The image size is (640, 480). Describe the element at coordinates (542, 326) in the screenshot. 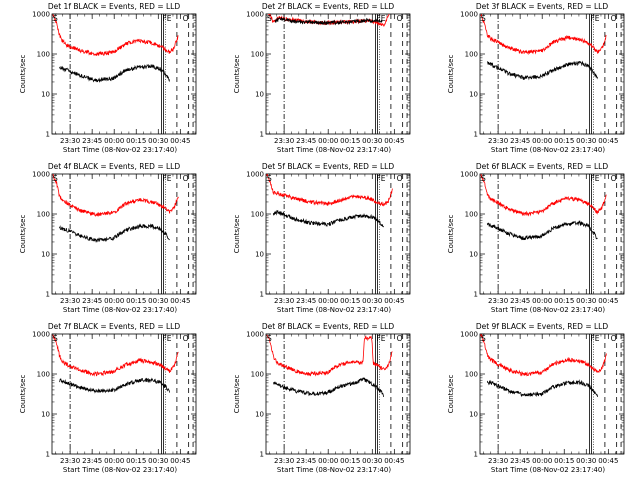

I see `panel-title: Det 9f BLACK = Events, RED = LLD` at that location.